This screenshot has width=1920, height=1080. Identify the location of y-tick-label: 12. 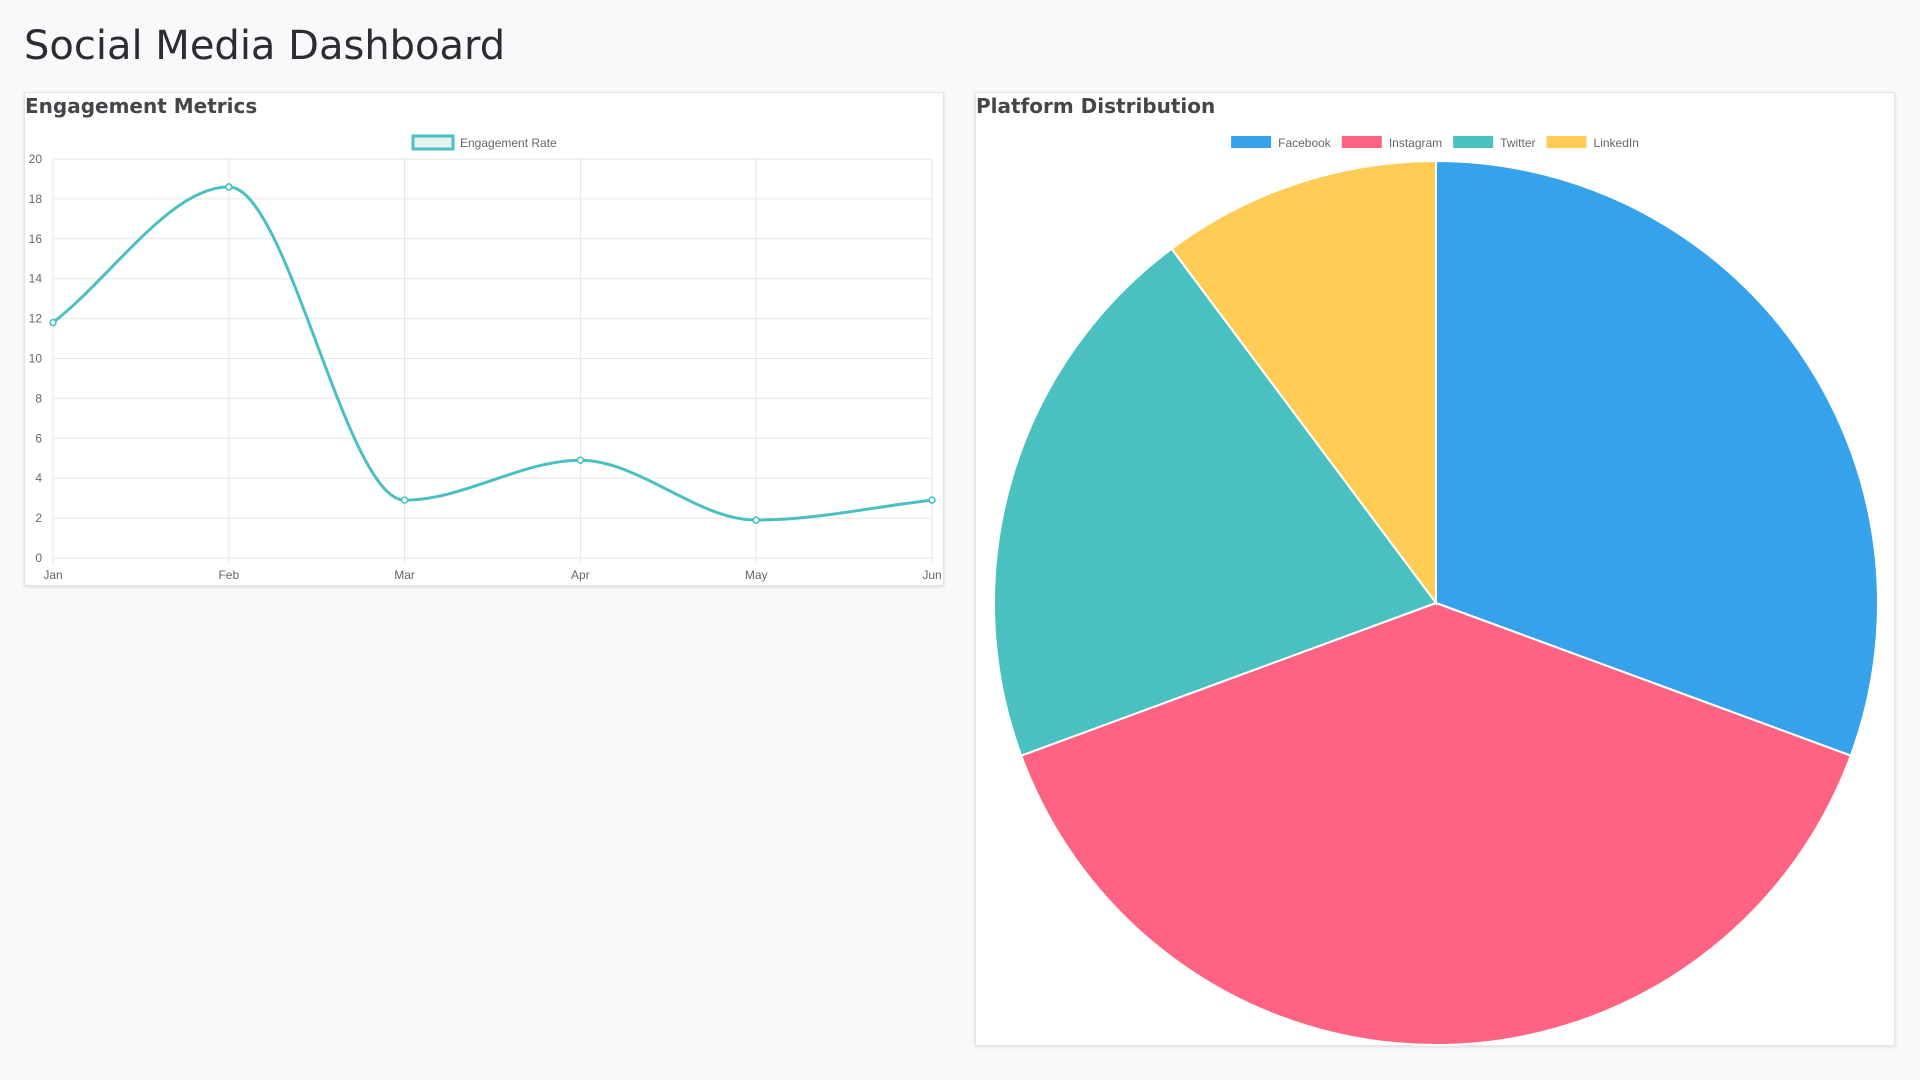
(36, 319).